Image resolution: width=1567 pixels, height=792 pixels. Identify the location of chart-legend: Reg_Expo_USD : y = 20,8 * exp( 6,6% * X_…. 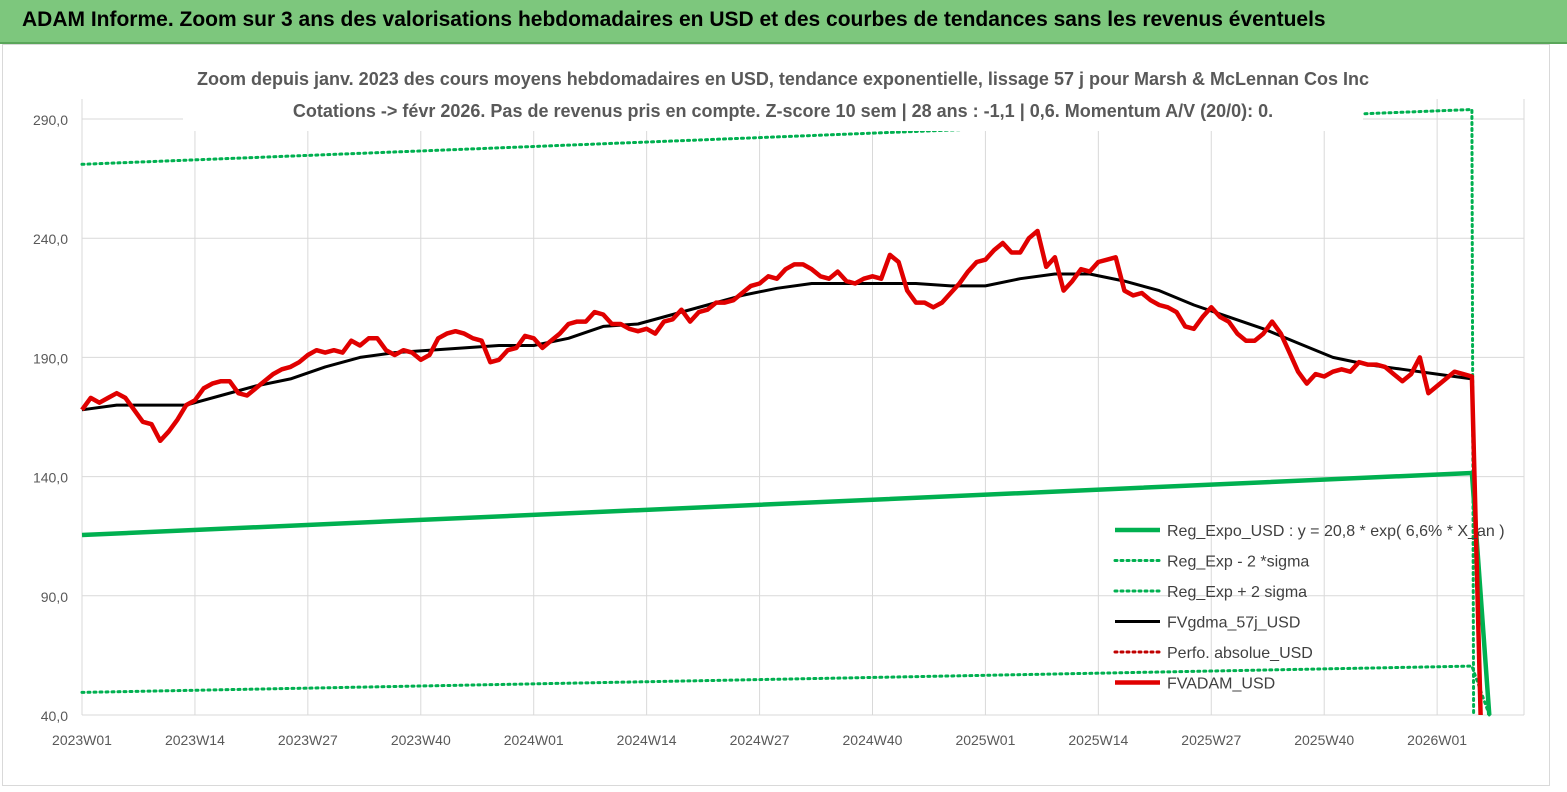
(1309, 608).